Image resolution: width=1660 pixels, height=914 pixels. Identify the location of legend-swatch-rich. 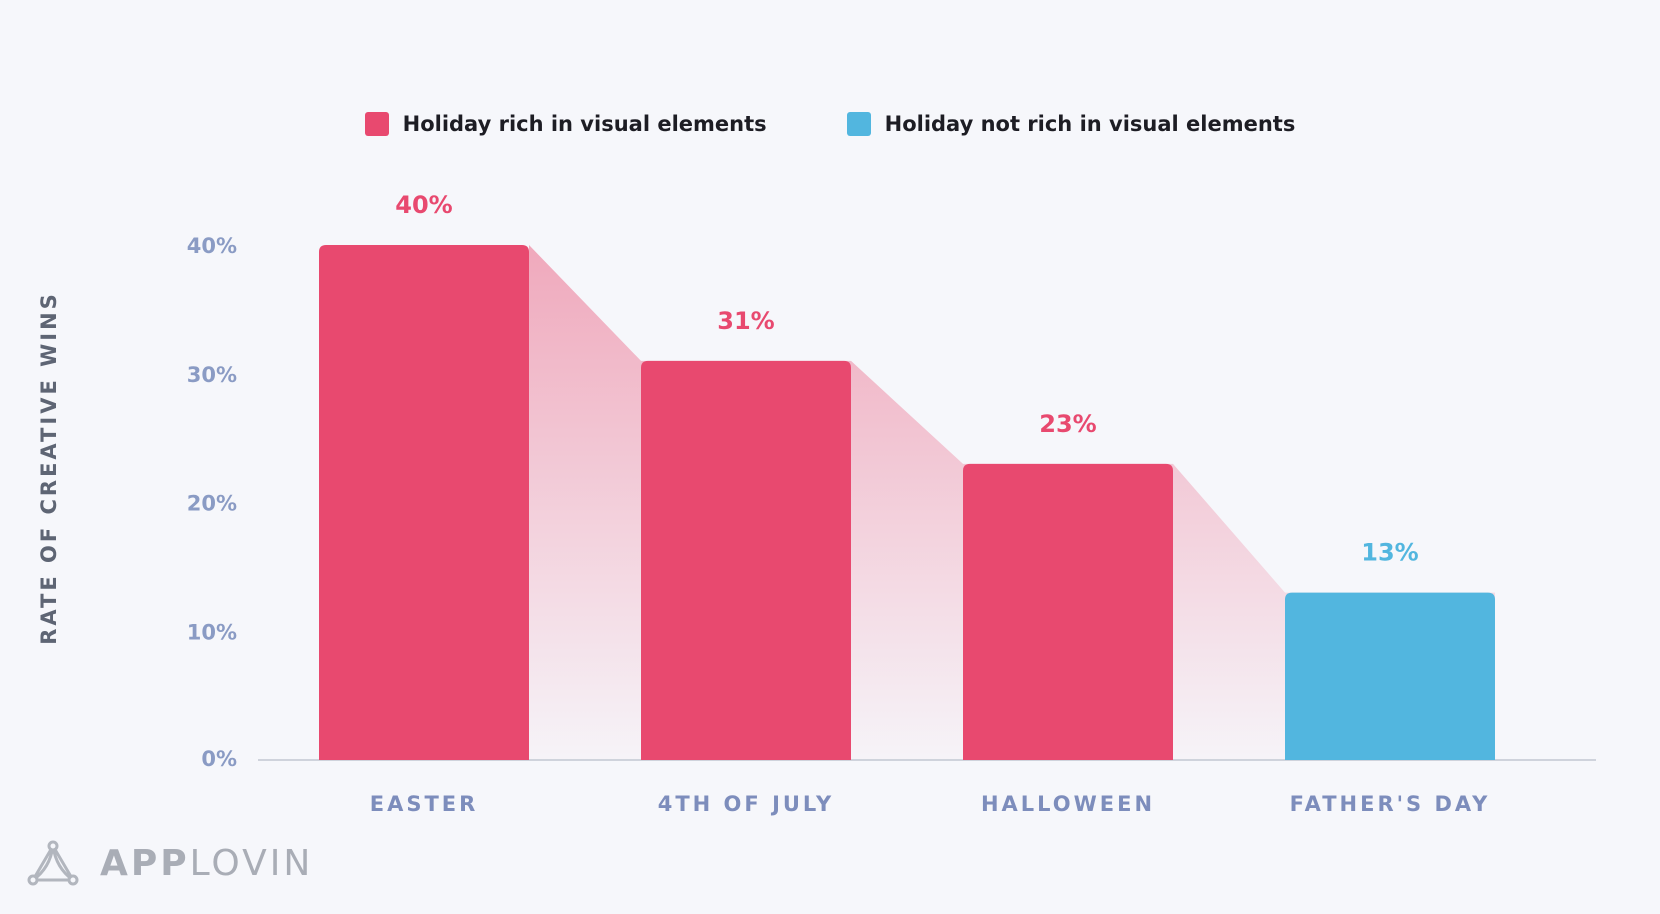
(376, 124).